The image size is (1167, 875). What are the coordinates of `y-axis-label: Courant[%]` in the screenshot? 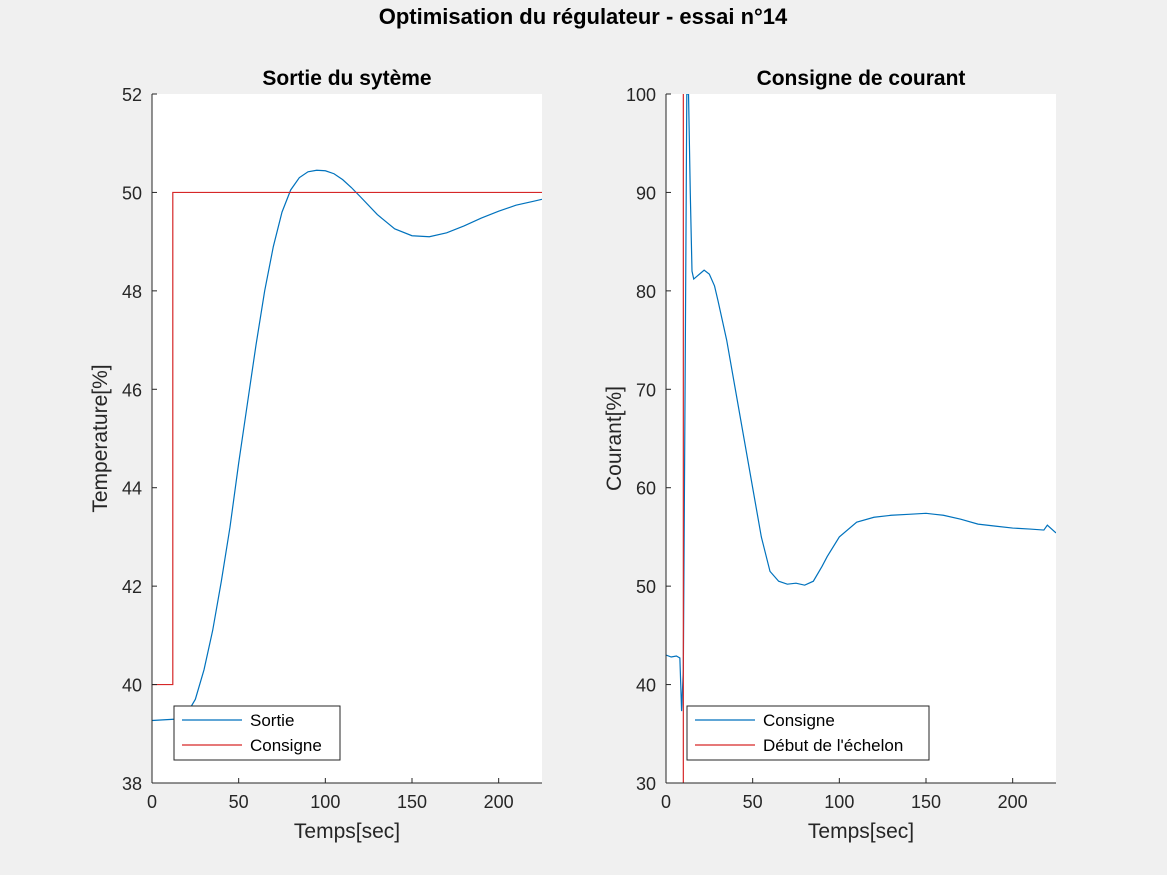 It's located at (614, 438).